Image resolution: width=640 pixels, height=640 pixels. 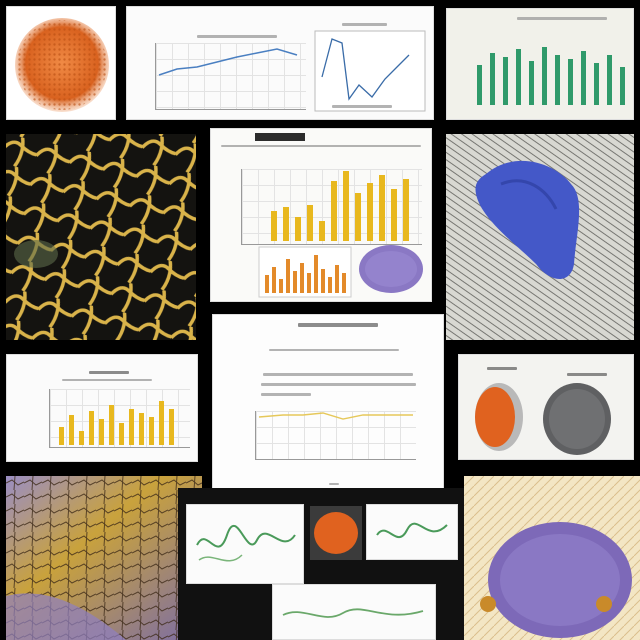 What do you see at coordinates (365, 69) in the screenshot?
I see `right-plot-line` at bounding box center [365, 69].